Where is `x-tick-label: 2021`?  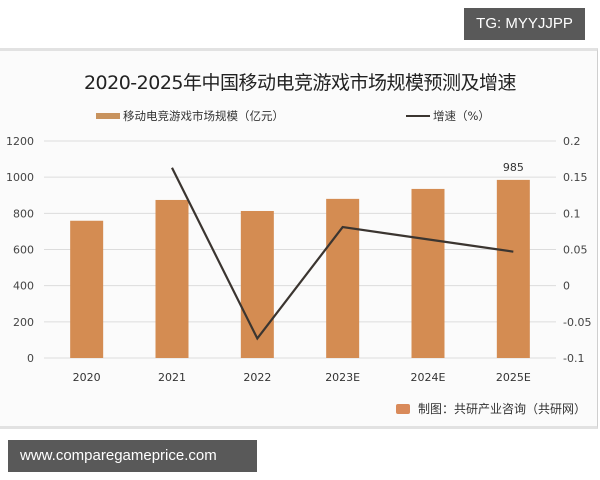 x-tick-label: 2021 is located at coordinates (172, 377).